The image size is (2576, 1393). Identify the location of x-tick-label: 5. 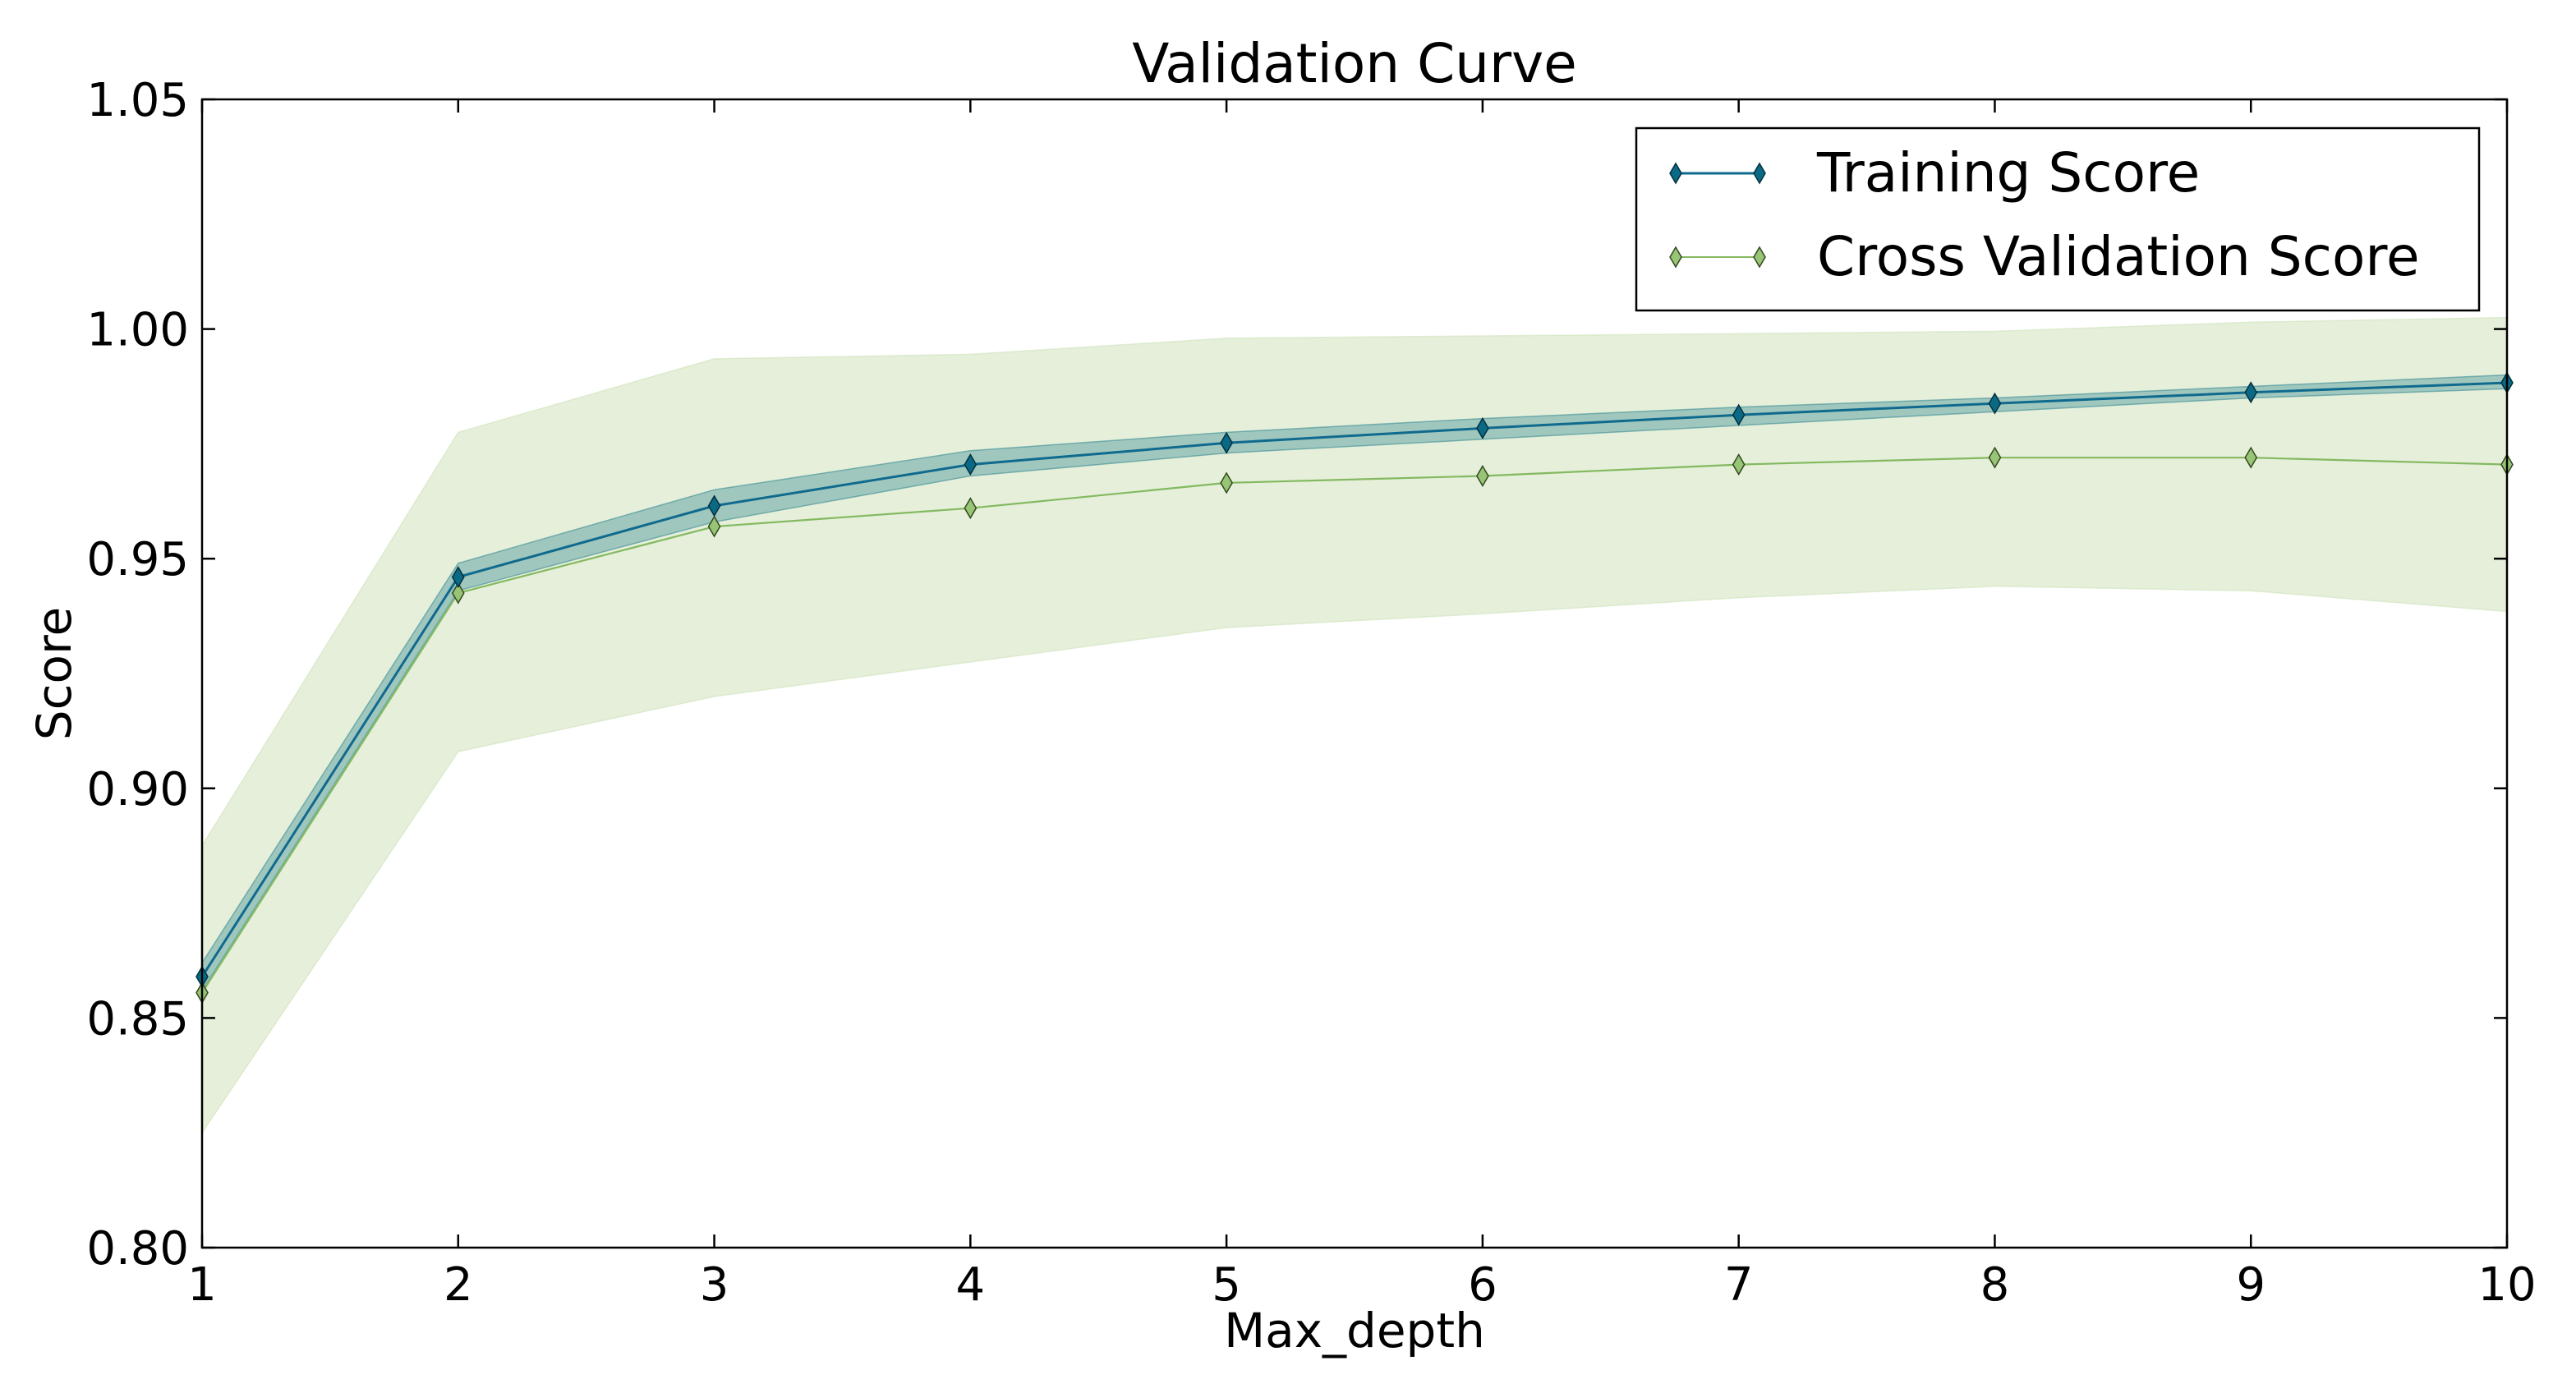
(1226, 1285).